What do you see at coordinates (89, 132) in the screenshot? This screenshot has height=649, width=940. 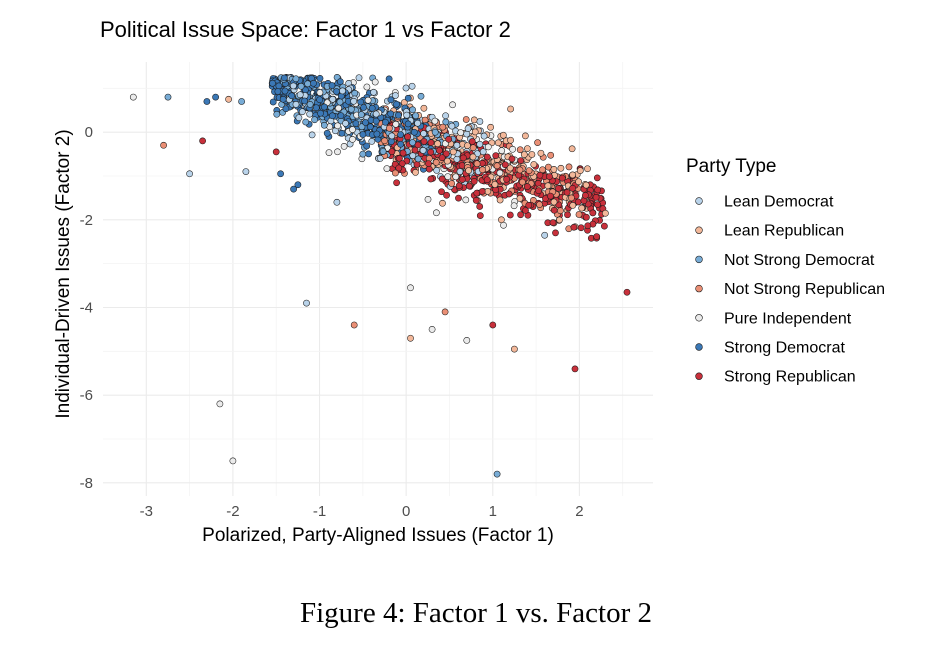 I see `y-tick-label: 0` at bounding box center [89, 132].